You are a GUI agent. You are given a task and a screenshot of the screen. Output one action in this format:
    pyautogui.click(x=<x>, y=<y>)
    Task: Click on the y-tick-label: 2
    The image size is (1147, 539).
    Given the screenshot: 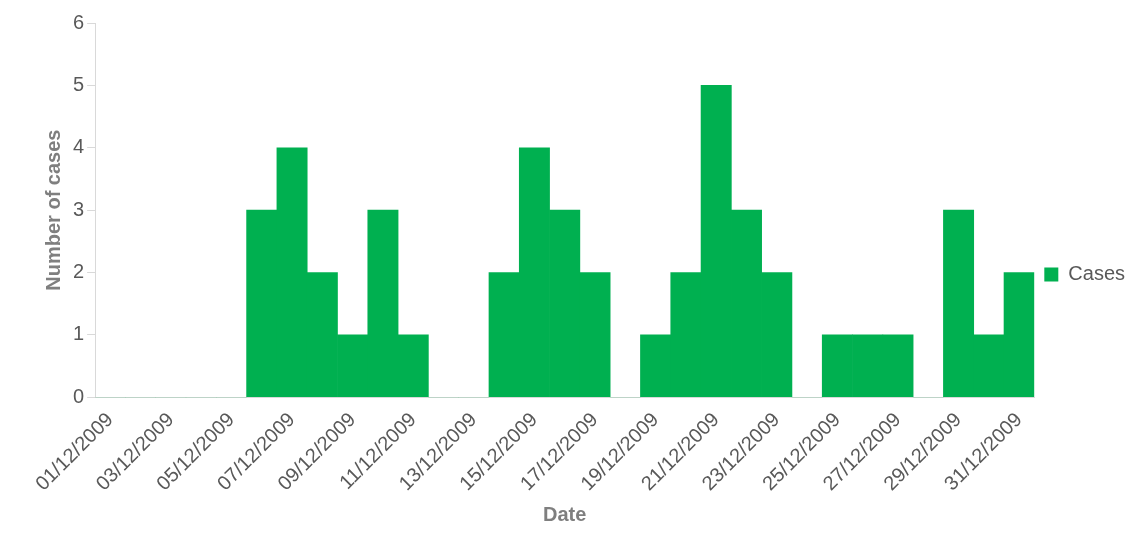 What is the action you would take?
    pyautogui.click(x=79, y=271)
    